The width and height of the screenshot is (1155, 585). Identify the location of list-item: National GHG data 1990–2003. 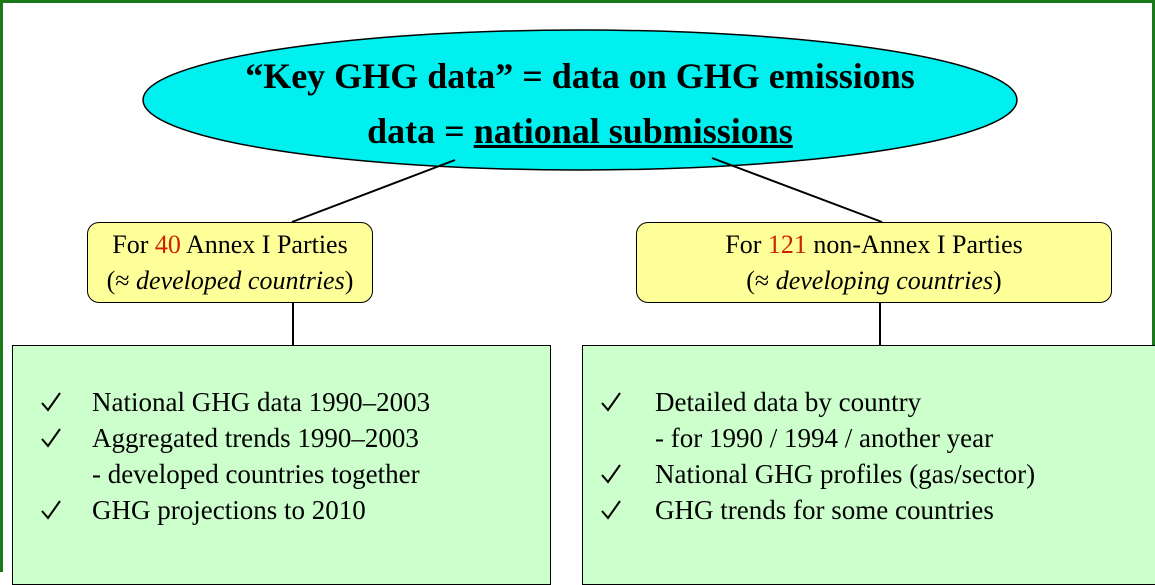
(261, 402).